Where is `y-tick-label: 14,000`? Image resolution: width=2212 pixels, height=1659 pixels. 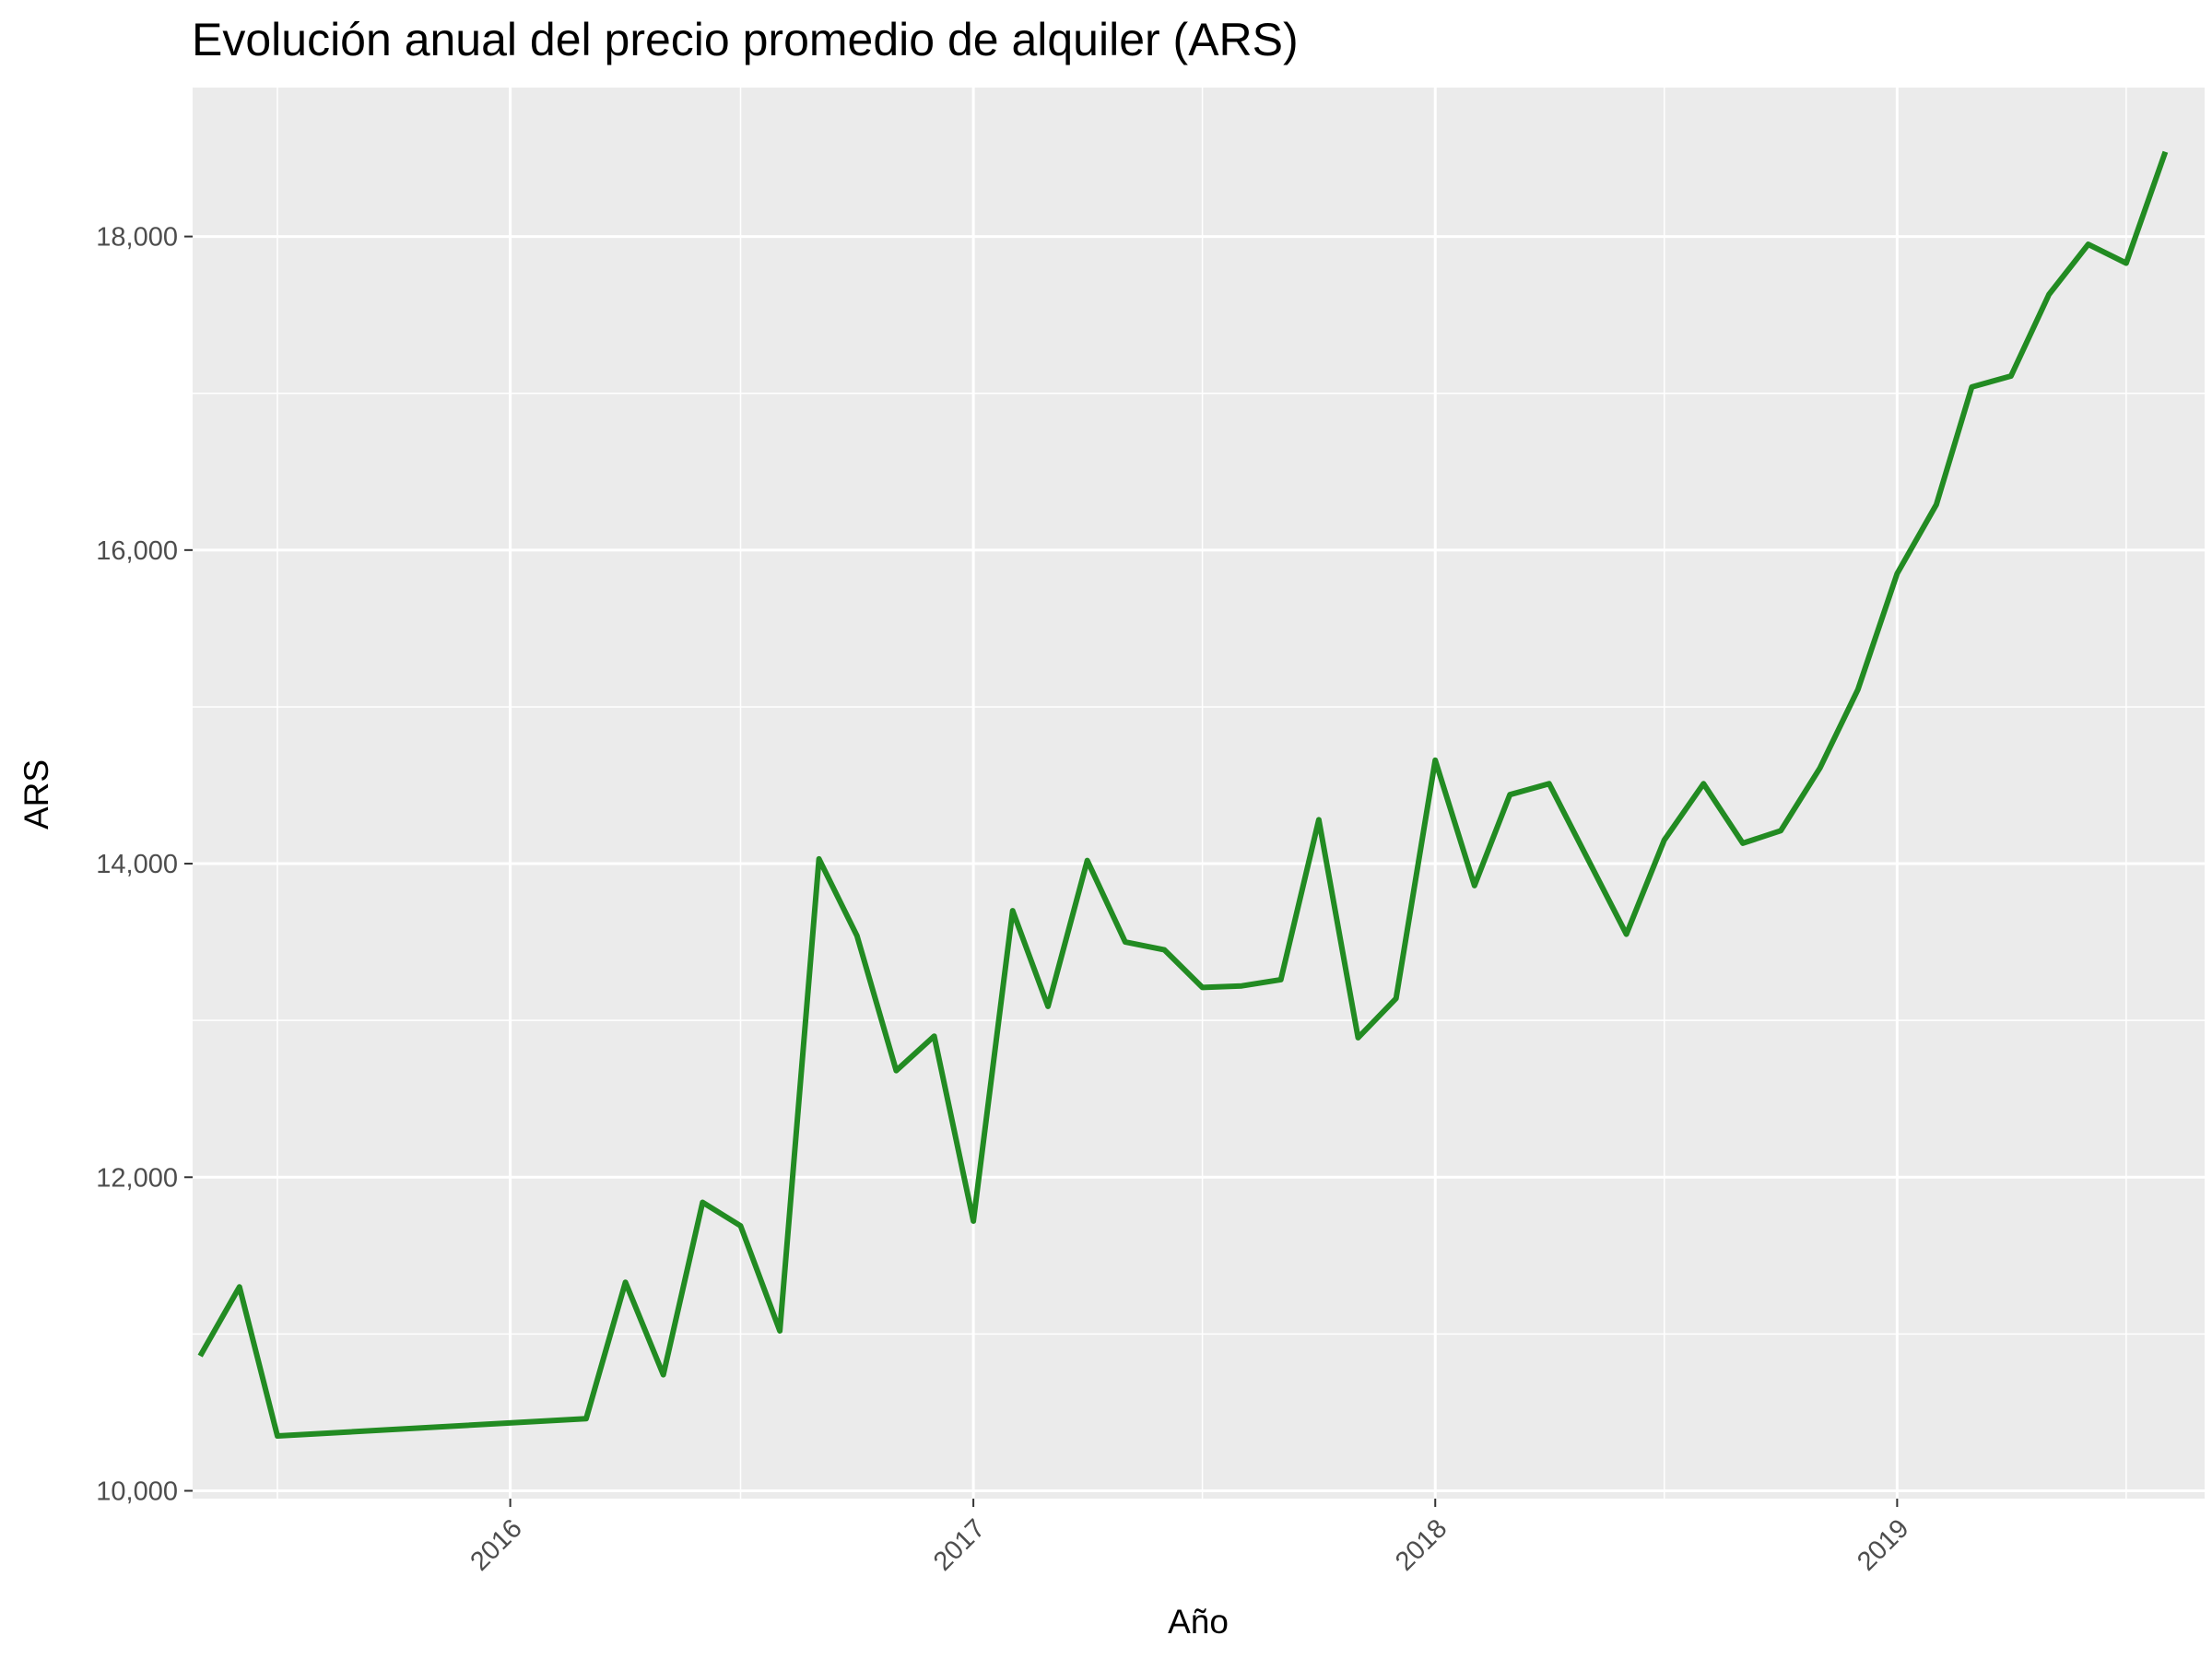 y-tick-label: 14,000 is located at coordinates (137, 864).